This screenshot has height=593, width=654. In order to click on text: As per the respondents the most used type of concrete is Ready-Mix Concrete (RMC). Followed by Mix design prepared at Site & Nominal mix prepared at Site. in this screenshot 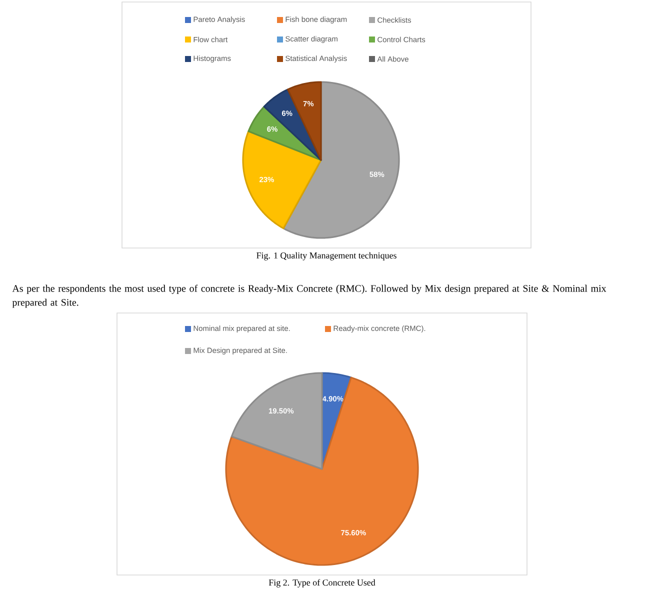, I will do `click(309, 296)`.